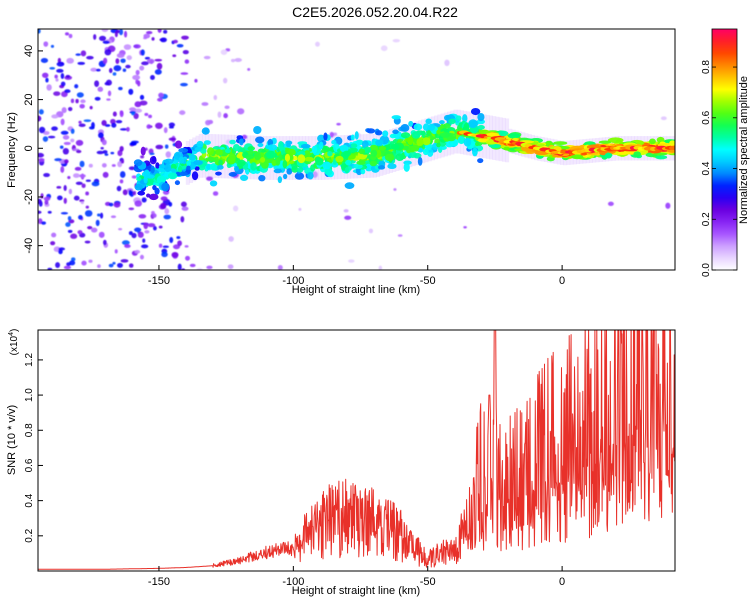  What do you see at coordinates (706, 168) in the screenshot?
I see `colorbar-tick-label: 0.4` at bounding box center [706, 168].